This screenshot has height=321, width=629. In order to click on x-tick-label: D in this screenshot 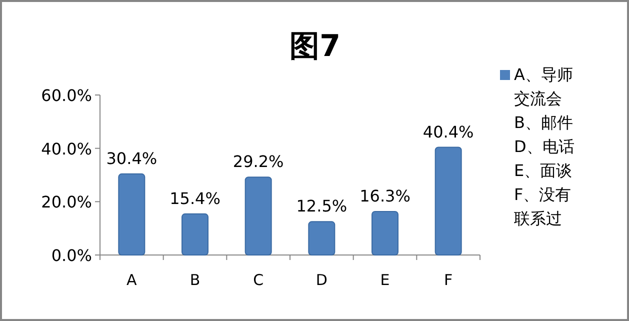, I will do `click(322, 280)`.